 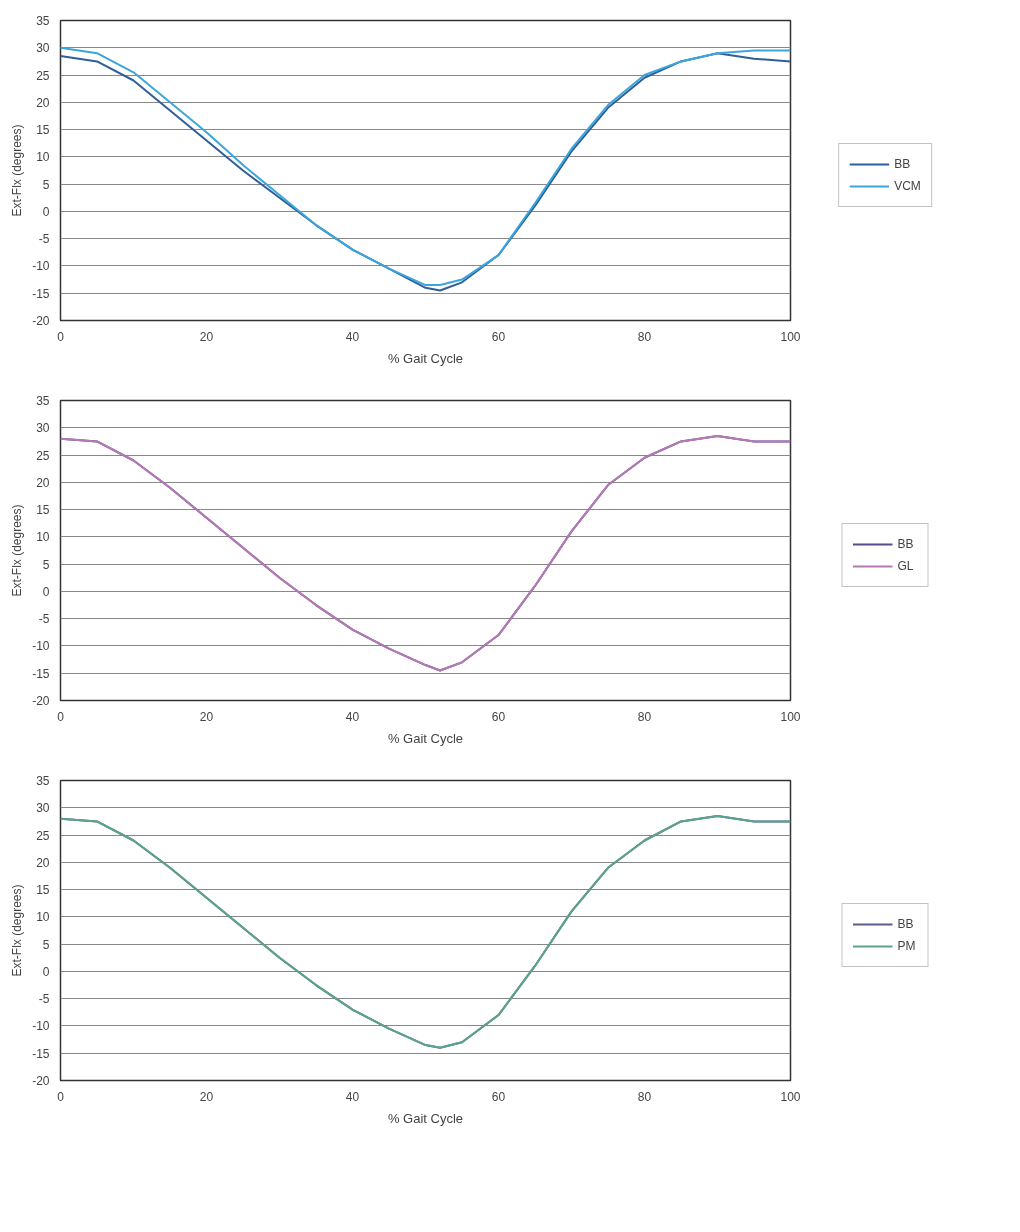 What do you see at coordinates (906, 566) in the screenshot?
I see `legend-label: GL` at bounding box center [906, 566].